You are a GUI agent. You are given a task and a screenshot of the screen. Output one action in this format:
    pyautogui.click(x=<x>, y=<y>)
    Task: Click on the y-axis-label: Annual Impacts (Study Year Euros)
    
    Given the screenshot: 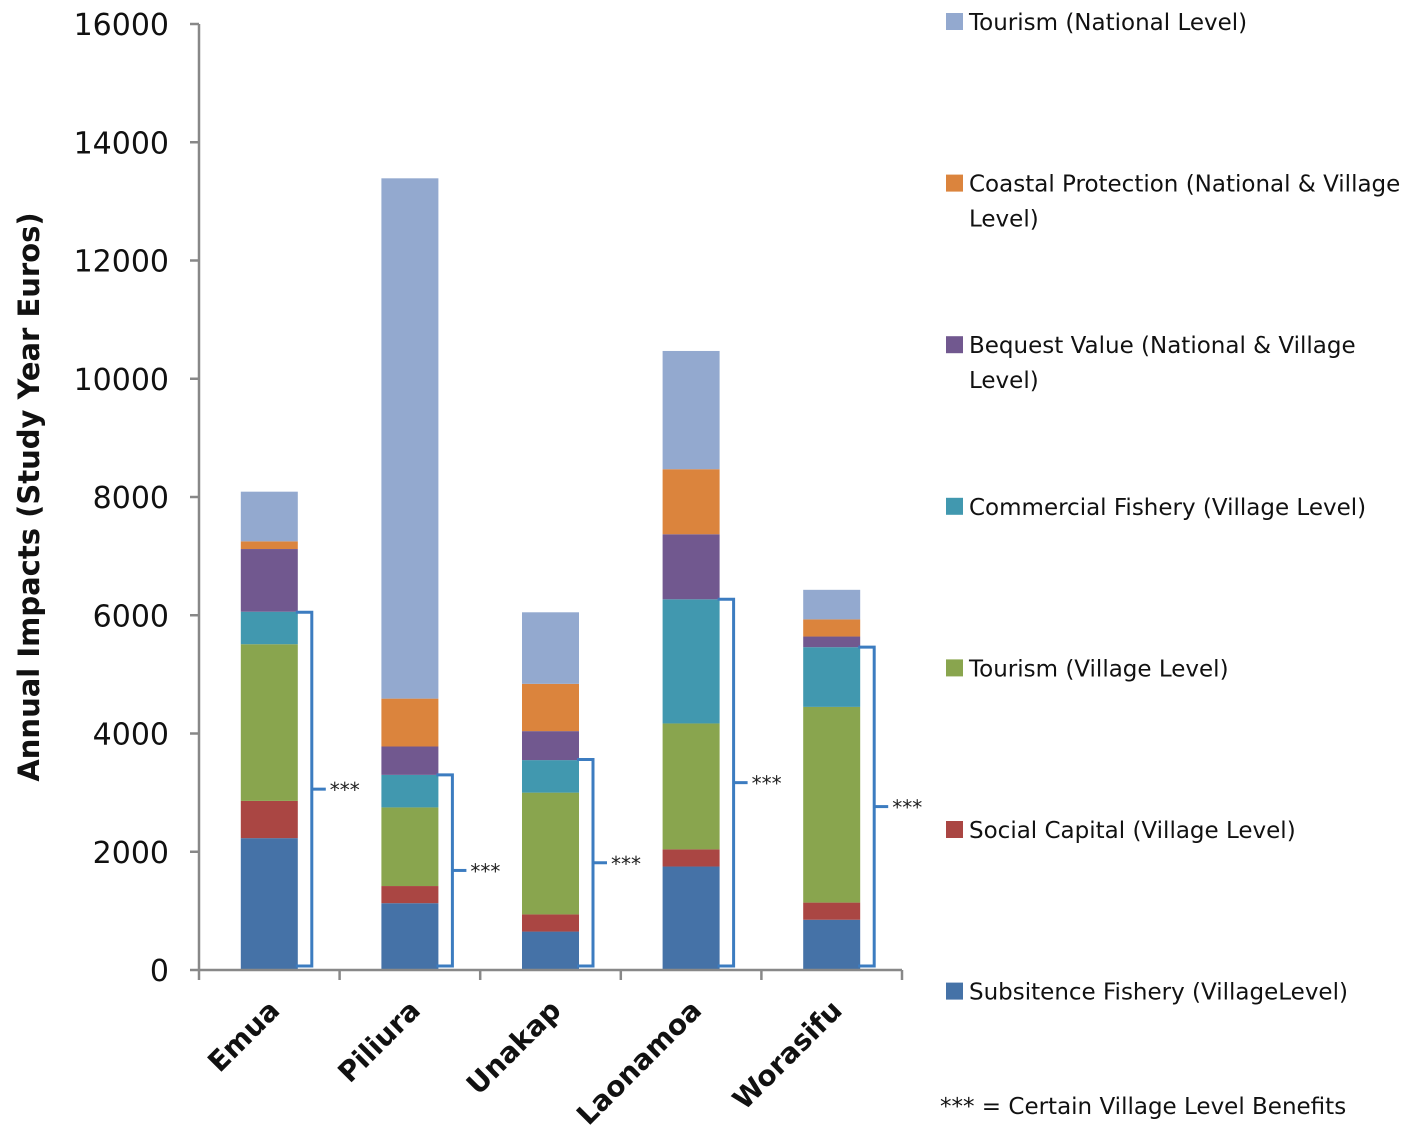 What is the action you would take?
    pyautogui.click(x=29, y=496)
    